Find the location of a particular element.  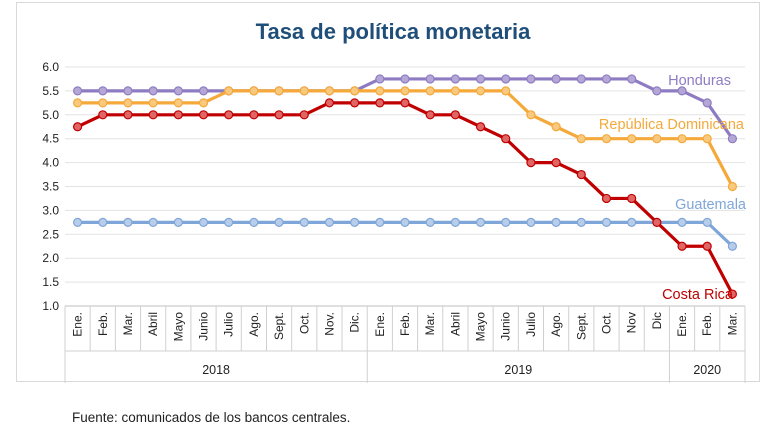

y-tick-label: 4.5 is located at coordinates (50, 139).